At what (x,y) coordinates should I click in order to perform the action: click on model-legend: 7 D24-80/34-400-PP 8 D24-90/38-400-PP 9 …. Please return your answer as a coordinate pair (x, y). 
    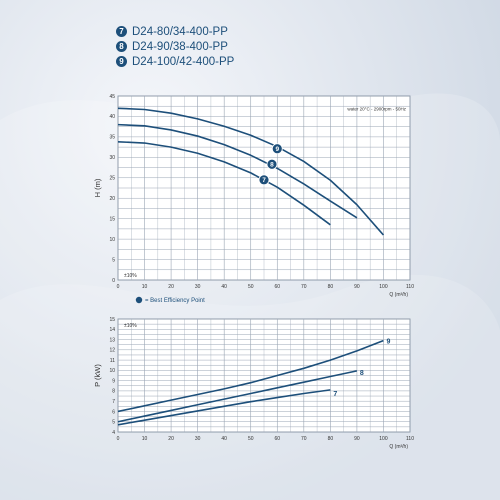
    Looking at the image, I should click on (175, 46).